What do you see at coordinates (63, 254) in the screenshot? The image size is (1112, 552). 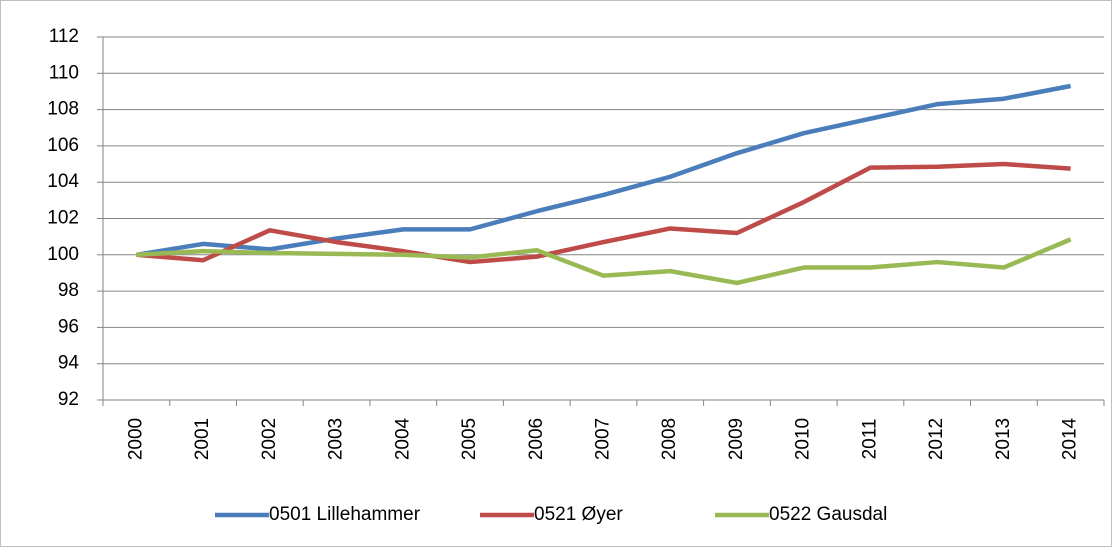 I see `y-tick-label: 100` at bounding box center [63, 254].